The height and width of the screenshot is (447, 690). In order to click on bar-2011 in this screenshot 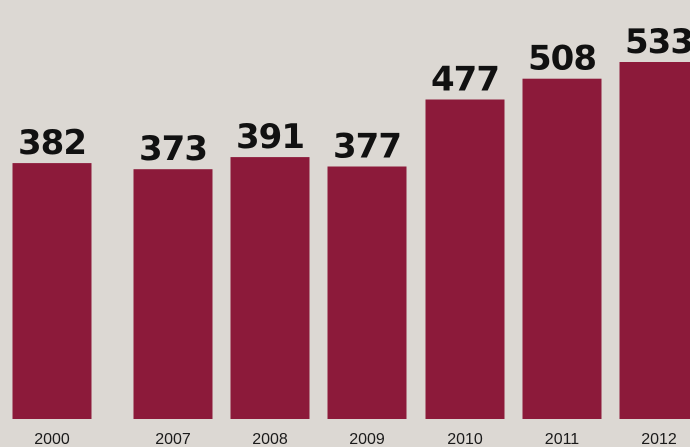, I will do `click(562, 248)`.